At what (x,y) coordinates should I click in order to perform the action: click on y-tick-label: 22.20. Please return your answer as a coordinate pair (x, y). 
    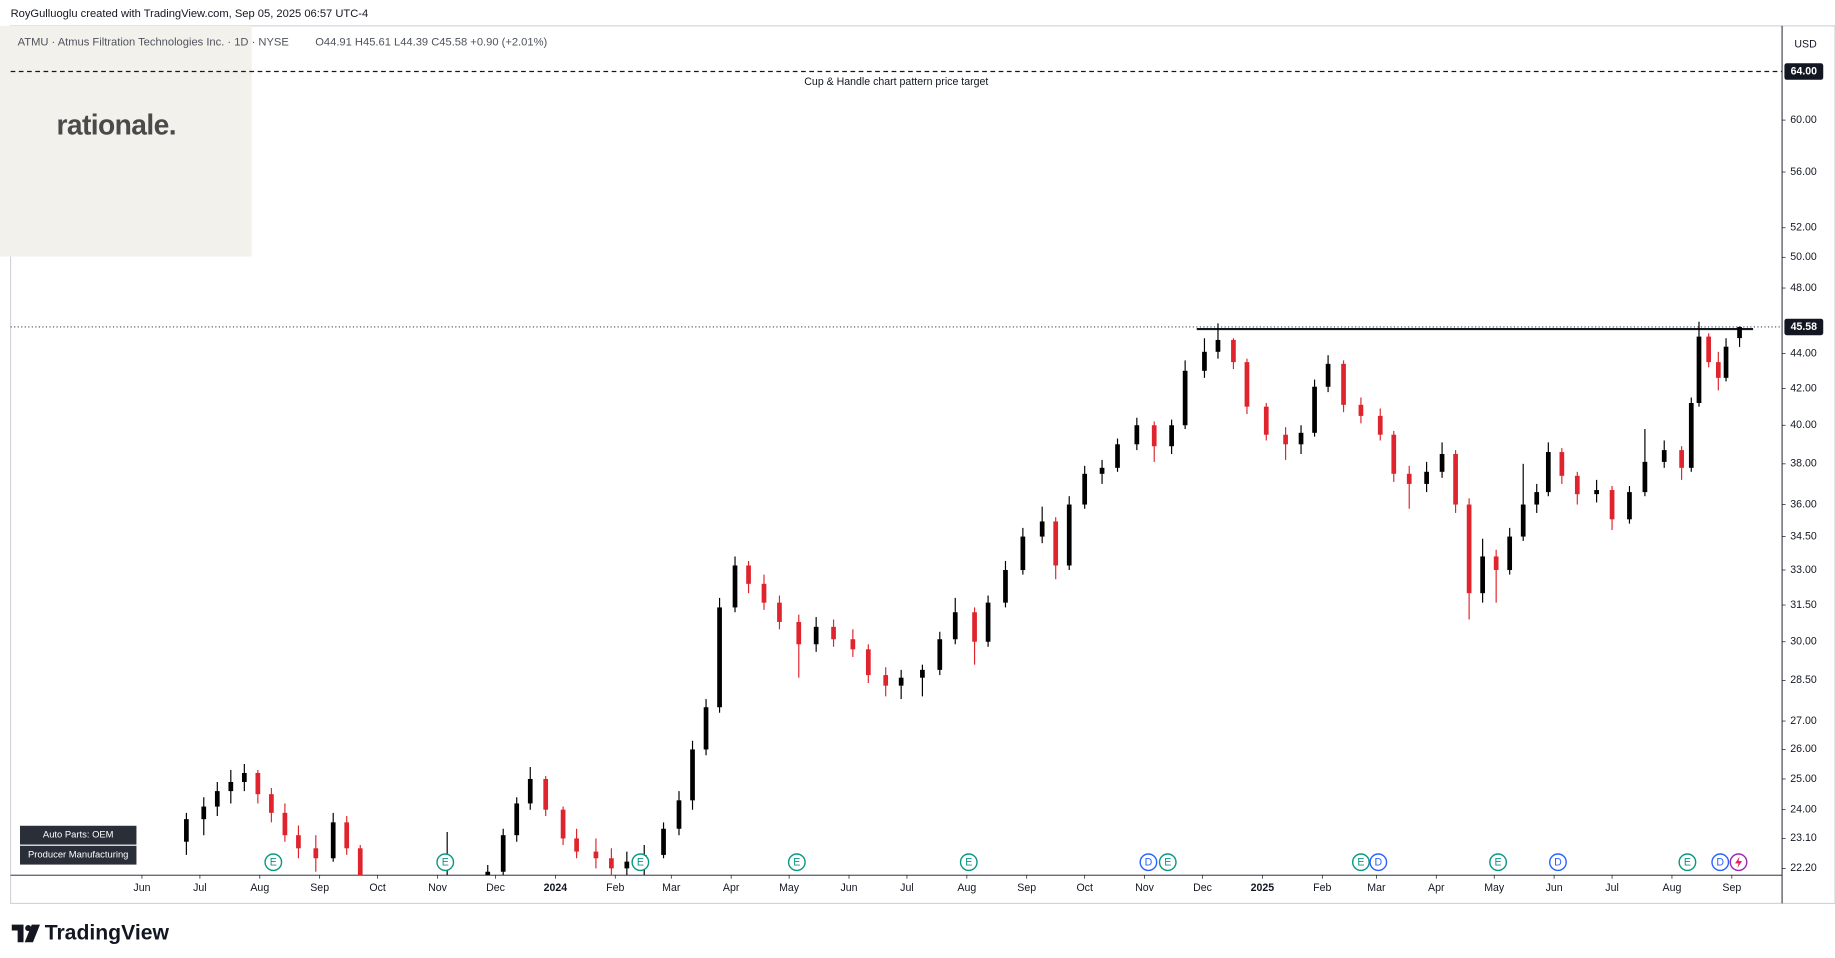
    Looking at the image, I should click on (1803, 868).